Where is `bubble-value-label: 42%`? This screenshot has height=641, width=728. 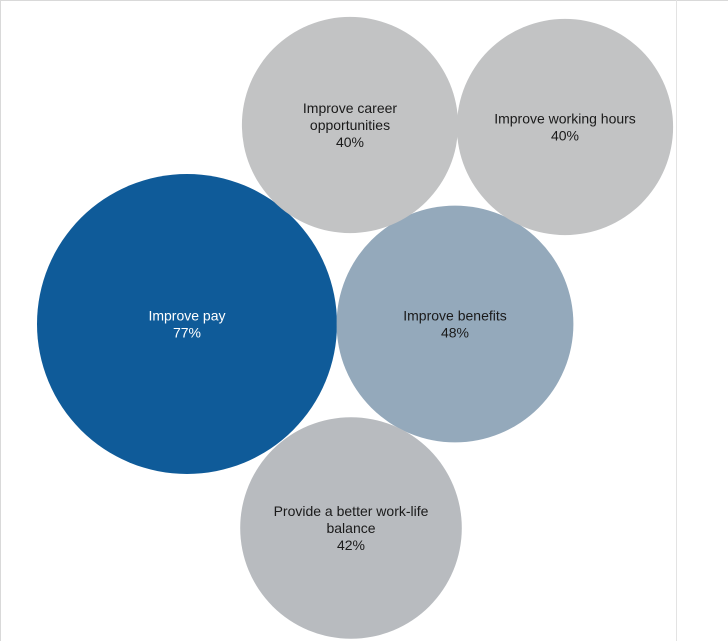 bubble-value-label: 42% is located at coordinates (351, 545).